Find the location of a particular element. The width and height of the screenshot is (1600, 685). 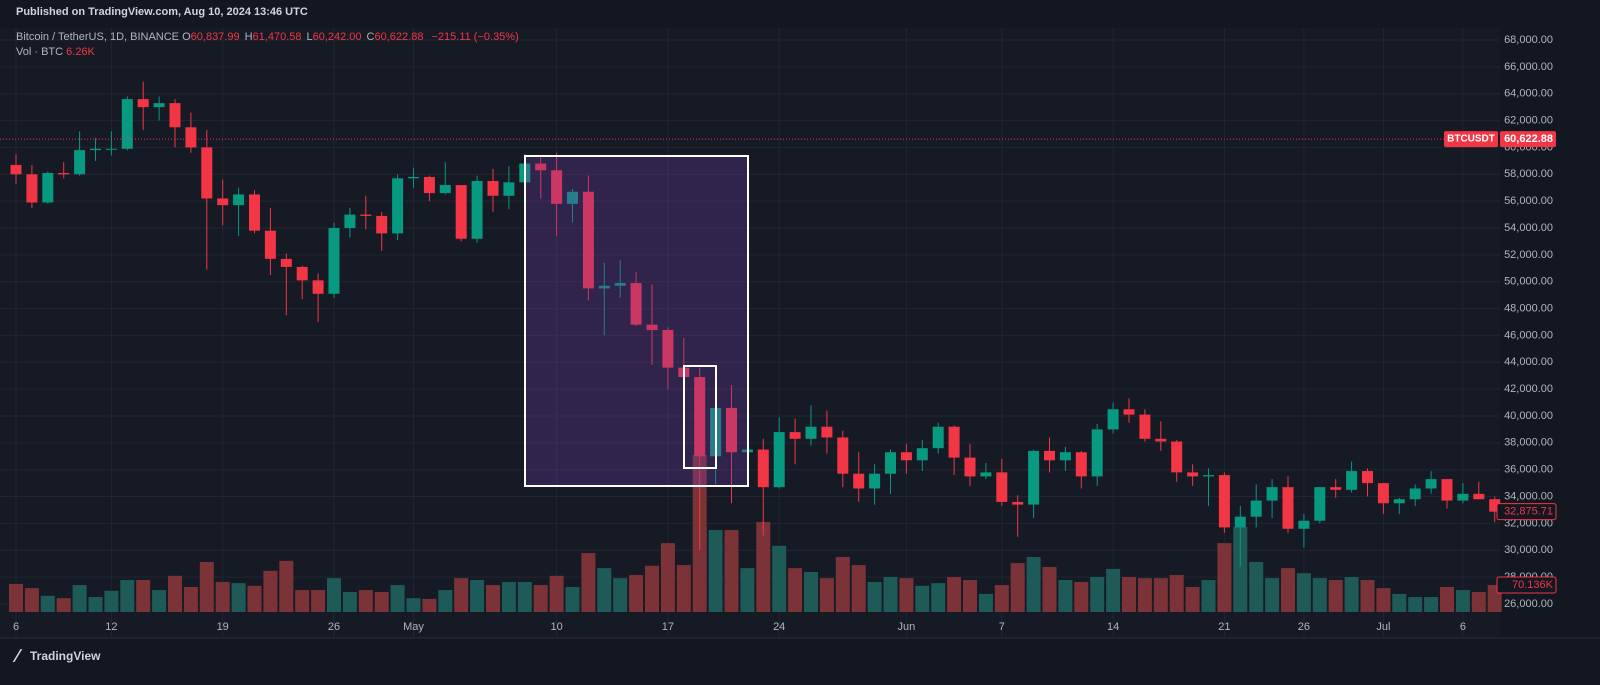

highlight-box-small is located at coordinates (700, 417).